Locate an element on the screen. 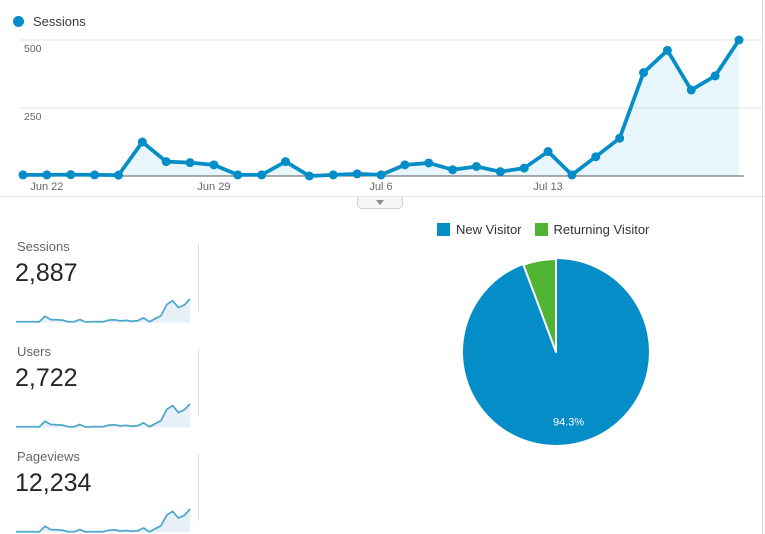 The width and height of the screenshot is (765, 534). metric-label: Sessions is located at coordinates (43, 246).